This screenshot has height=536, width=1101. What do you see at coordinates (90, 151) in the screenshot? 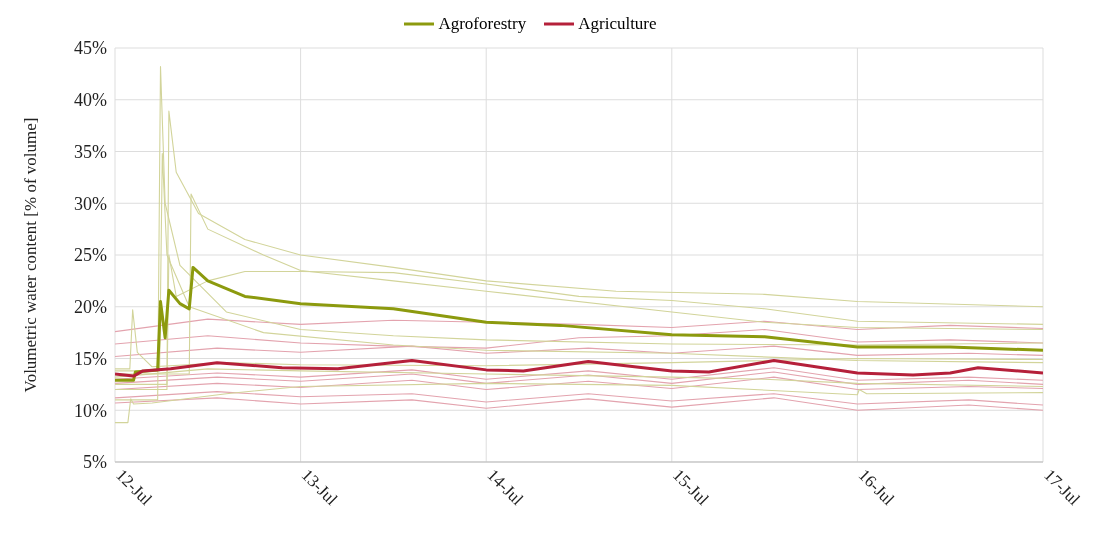
I see `y-tick-label: 35%` at bounding box center [90, 151].